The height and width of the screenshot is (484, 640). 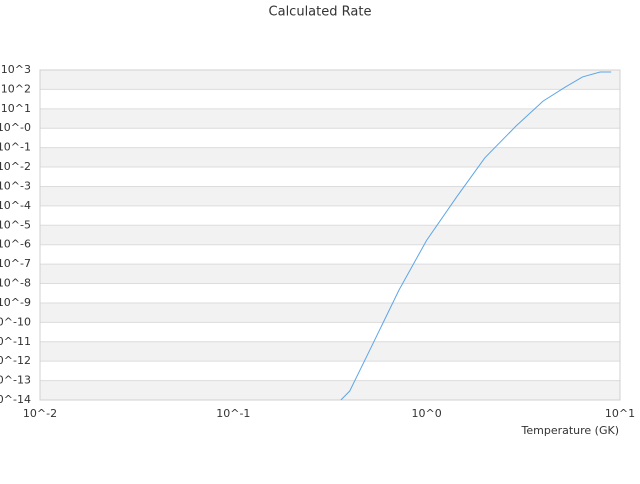 What do you see at coordinates (15, 341) in the screenshot?
I see `y-tick-label: 10^-11` at bounding box center [15, 341].